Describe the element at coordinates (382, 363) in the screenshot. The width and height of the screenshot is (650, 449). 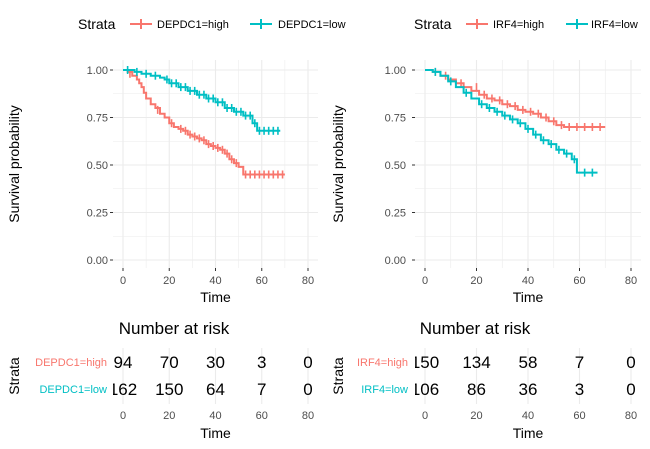
I see `risk-table-2-row-irf4-high-label: IRF4=high` at that location.